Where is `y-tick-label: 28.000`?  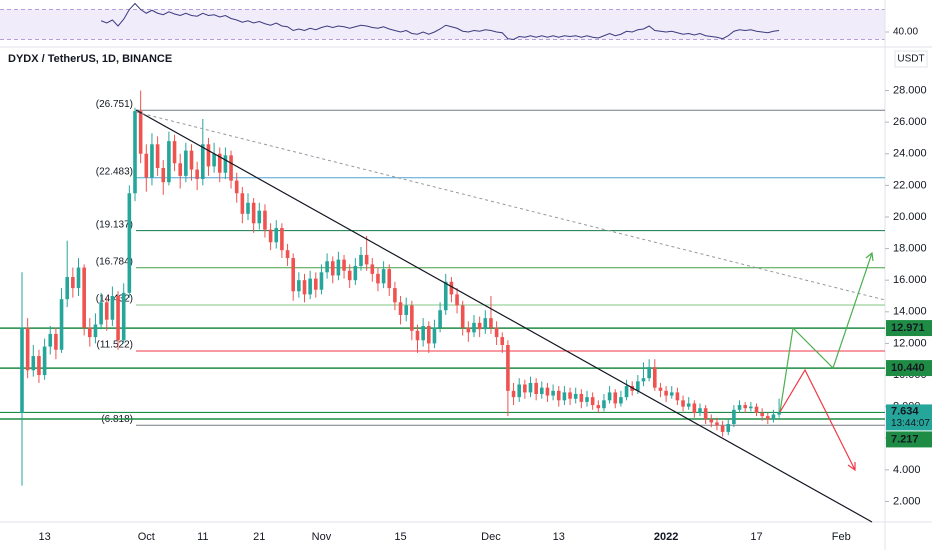
y-tick-label: 28.000 is located at coordinates (910, 90).